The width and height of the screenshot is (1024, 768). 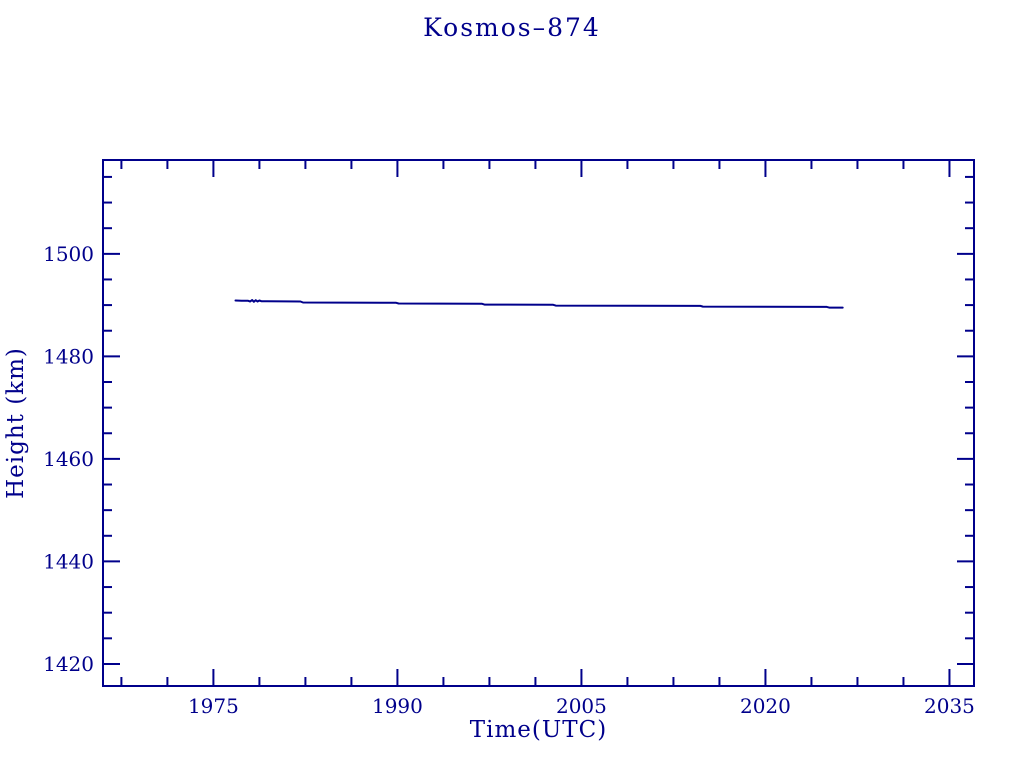 What do you see at coordinates (949, 706) in the screenshot?
I see `x-tick-label: 2035` at bounding box center [949, 706].